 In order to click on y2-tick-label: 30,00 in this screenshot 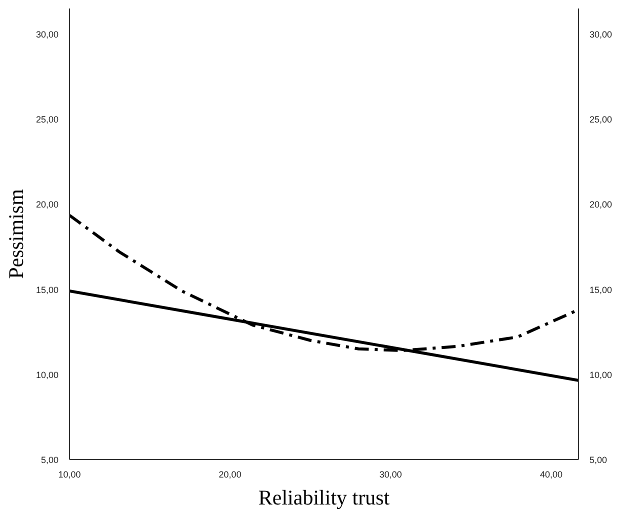, I will do `click(601, 35)`.